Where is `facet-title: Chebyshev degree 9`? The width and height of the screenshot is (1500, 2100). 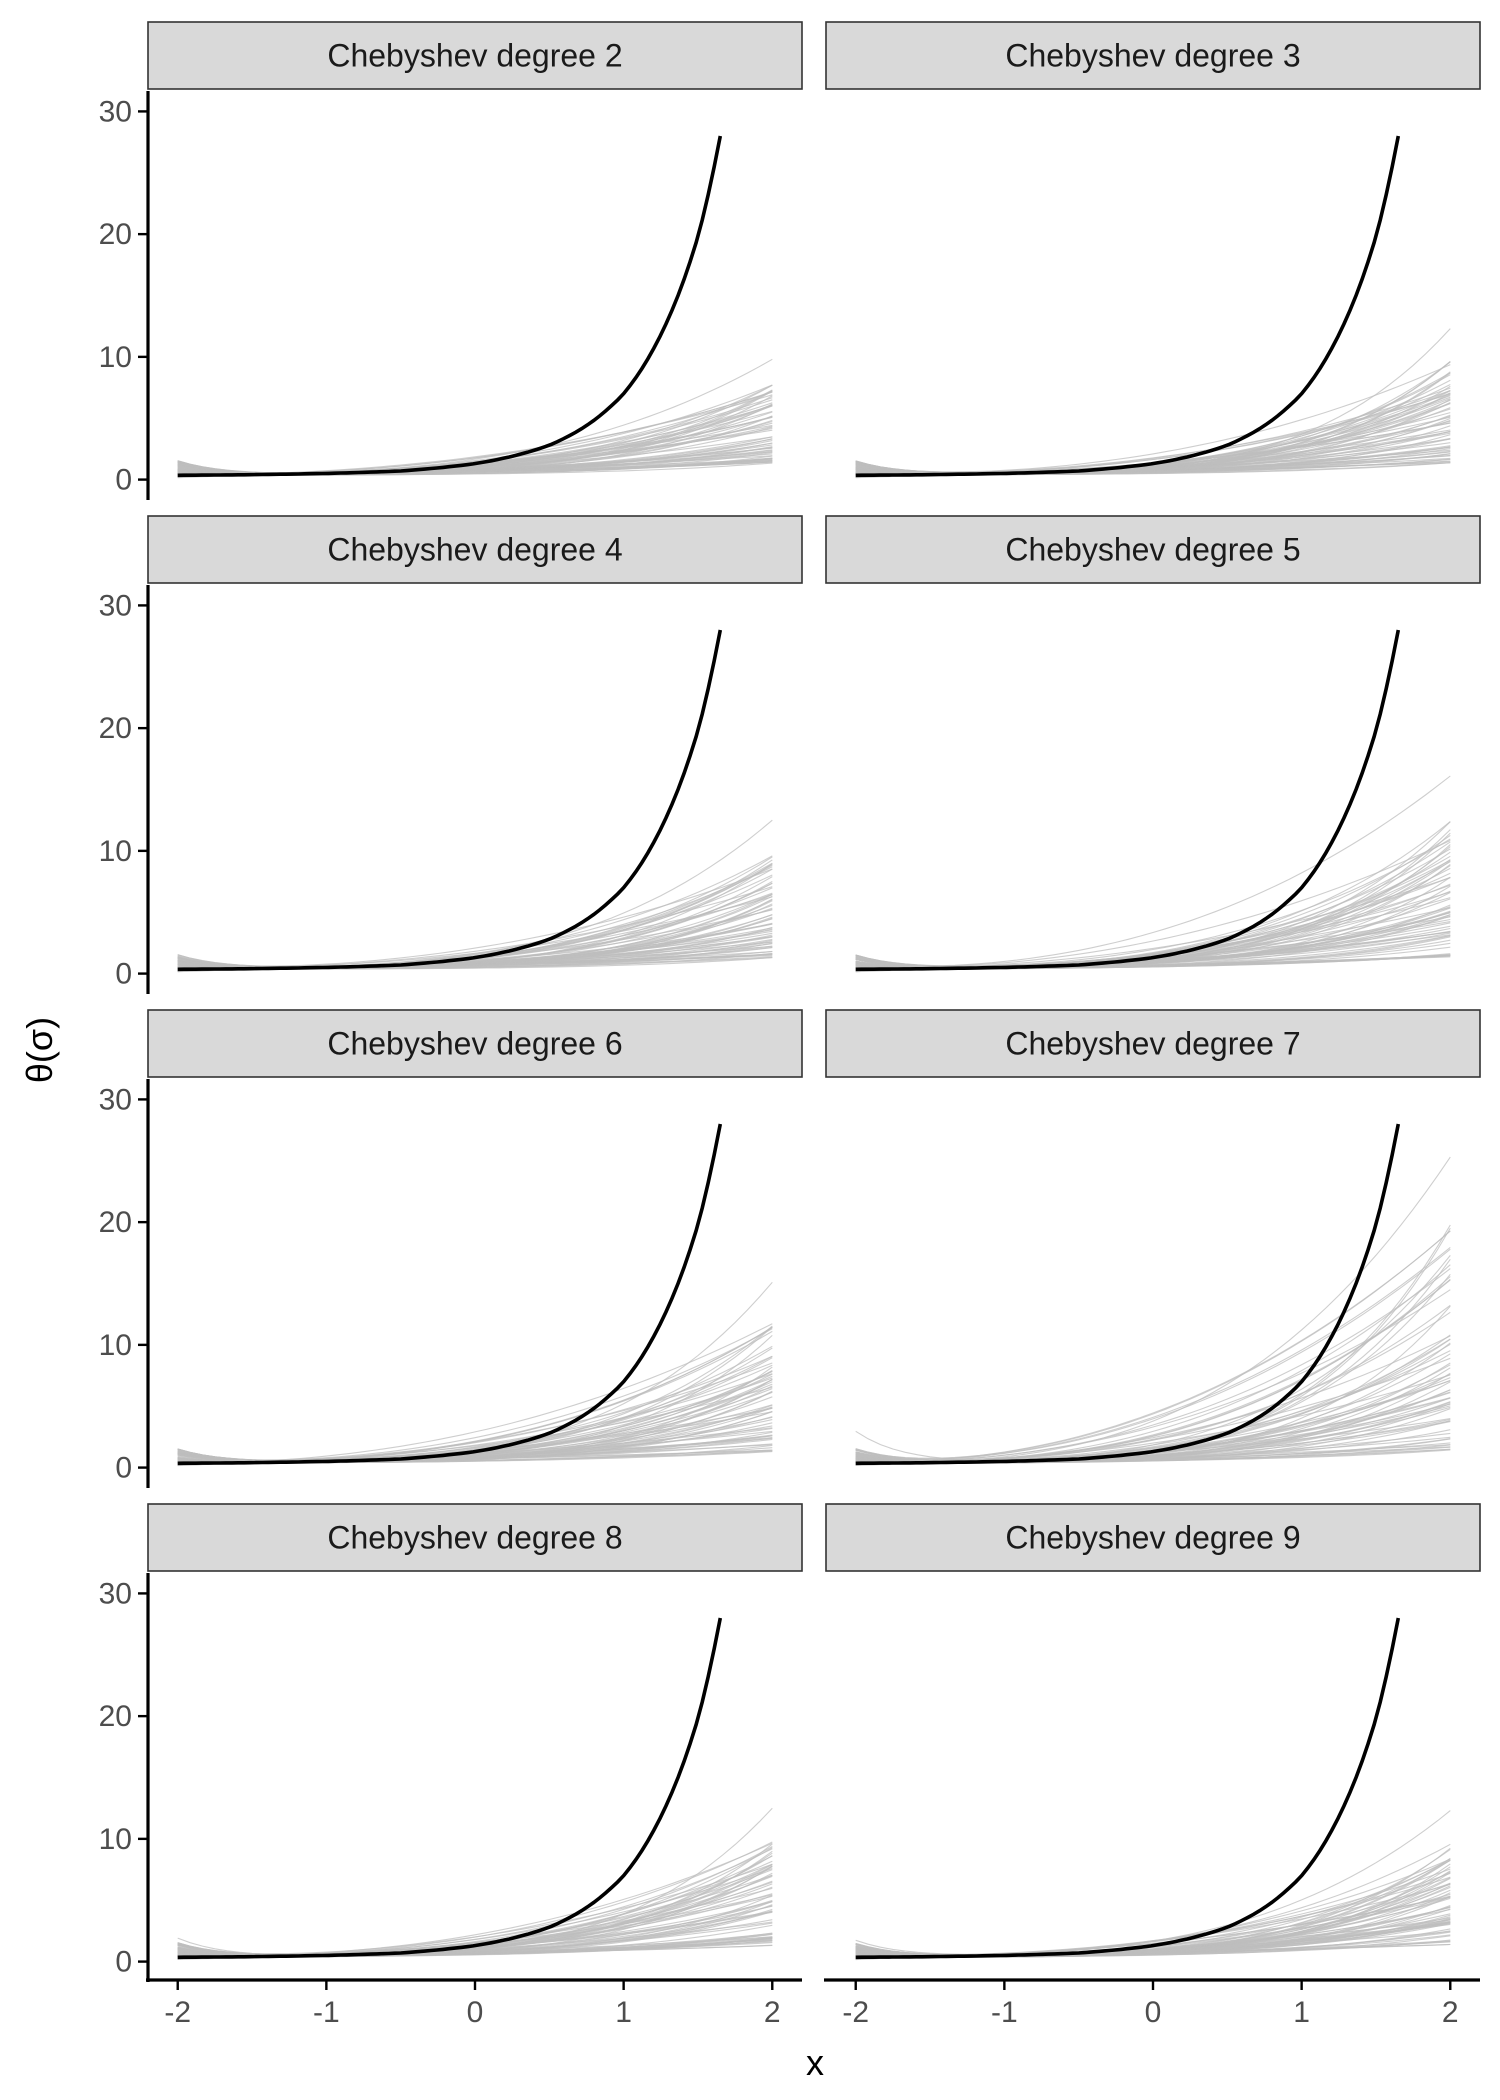 facet-title: Chebyshev degree 9 is located at coordinates (1152, 1538).